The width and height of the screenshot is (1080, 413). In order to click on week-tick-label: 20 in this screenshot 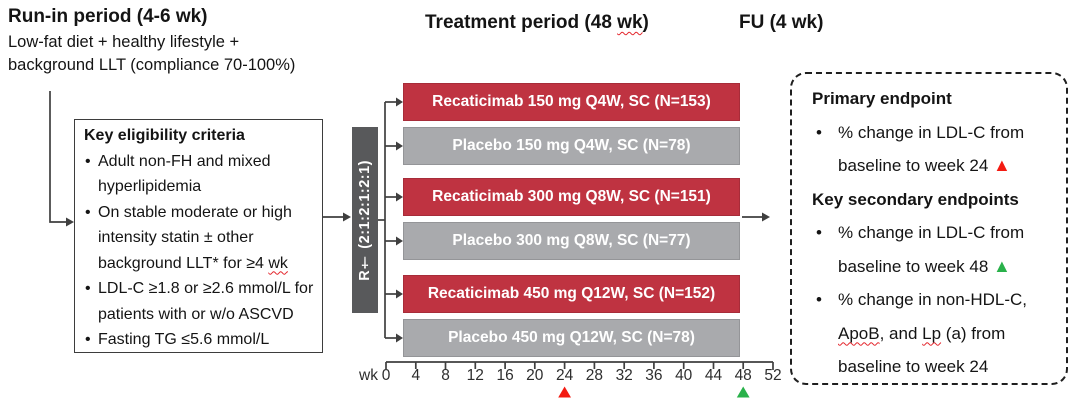, I will do `click(535, 375)`.